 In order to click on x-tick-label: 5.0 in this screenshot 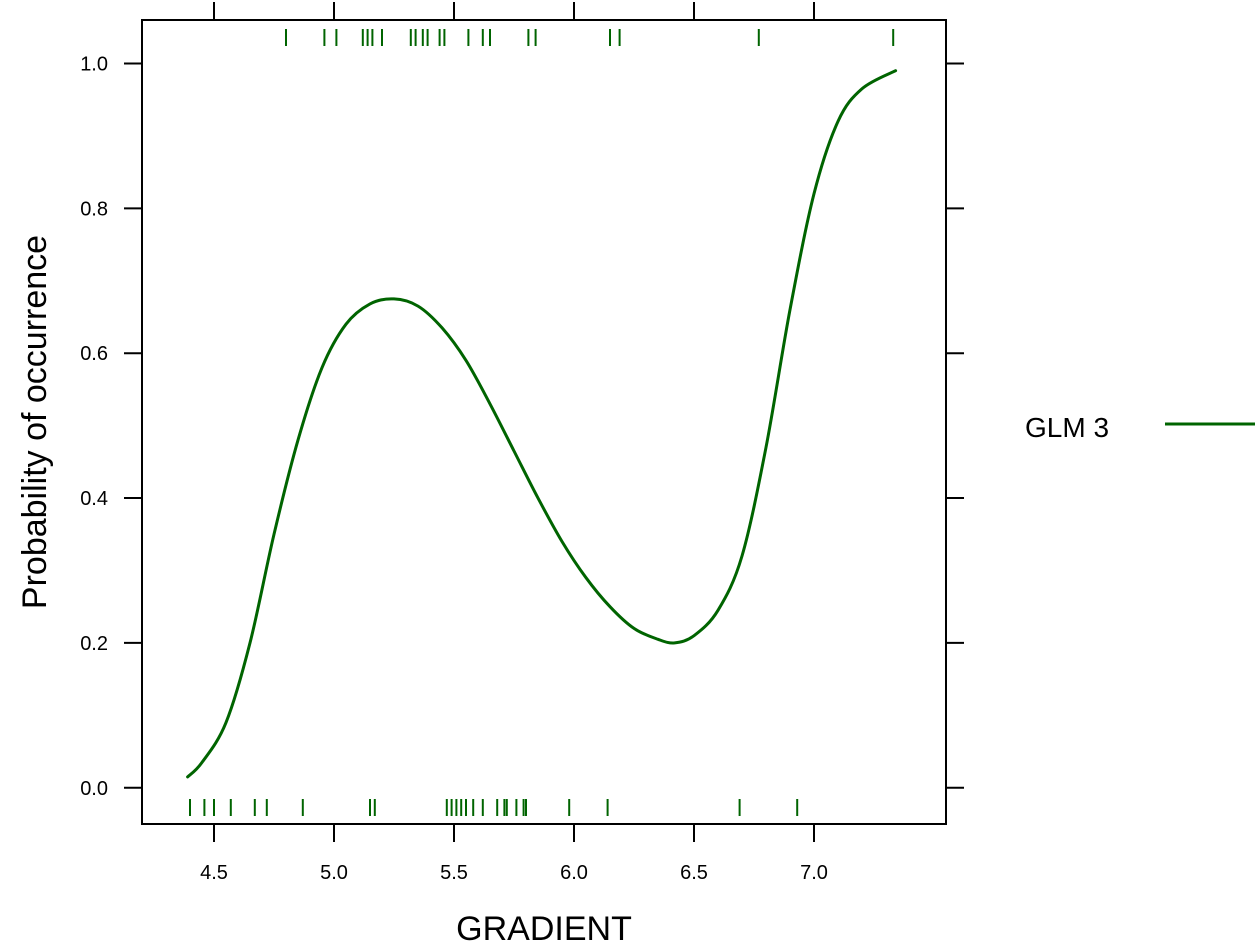, I will do `click(334, 873)`.